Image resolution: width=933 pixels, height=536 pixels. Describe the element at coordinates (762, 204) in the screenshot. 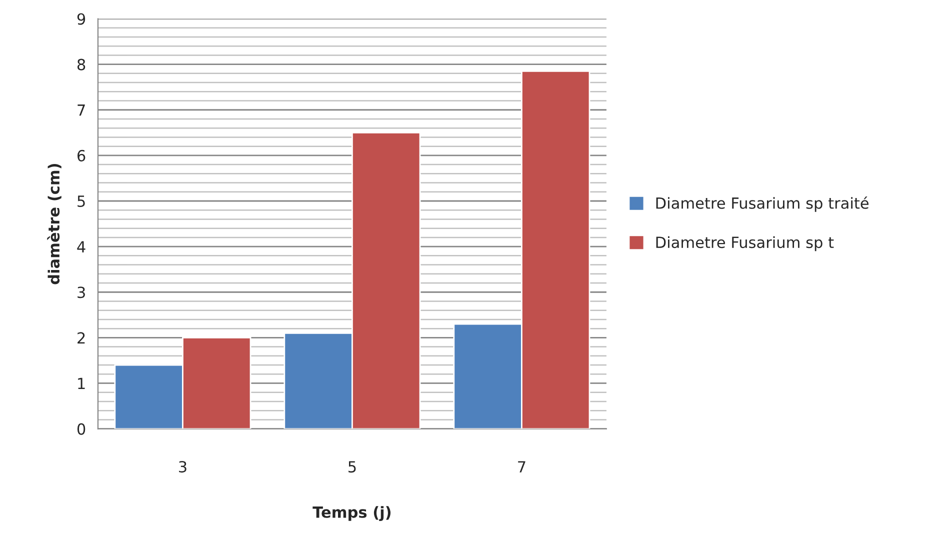

I see `legend-label: Diametre Fusarium sp traité` at that location.